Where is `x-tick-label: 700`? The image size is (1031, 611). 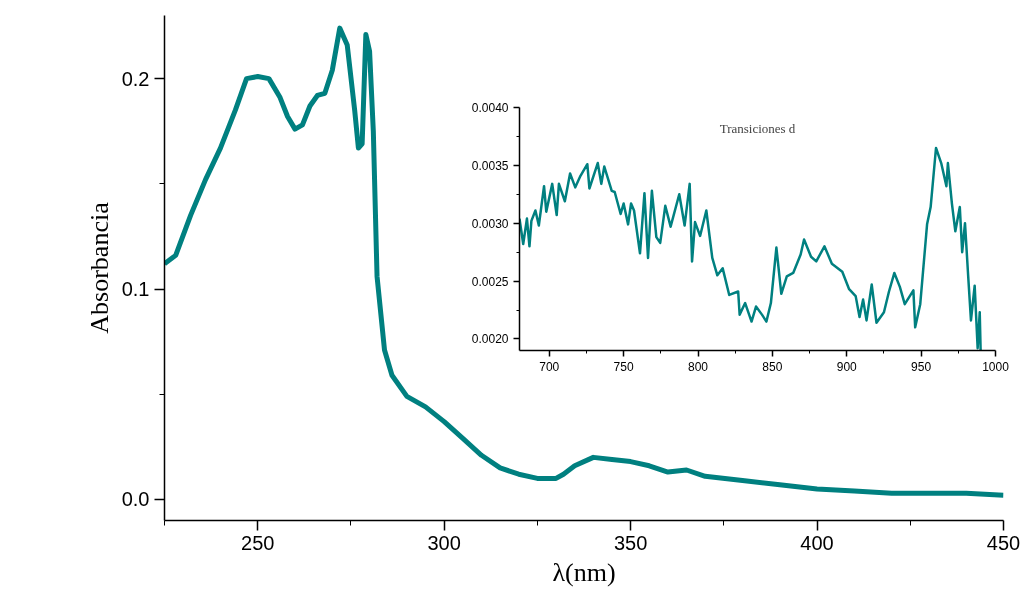
x-tick-label: 700 is located at coordinates (549, 366).